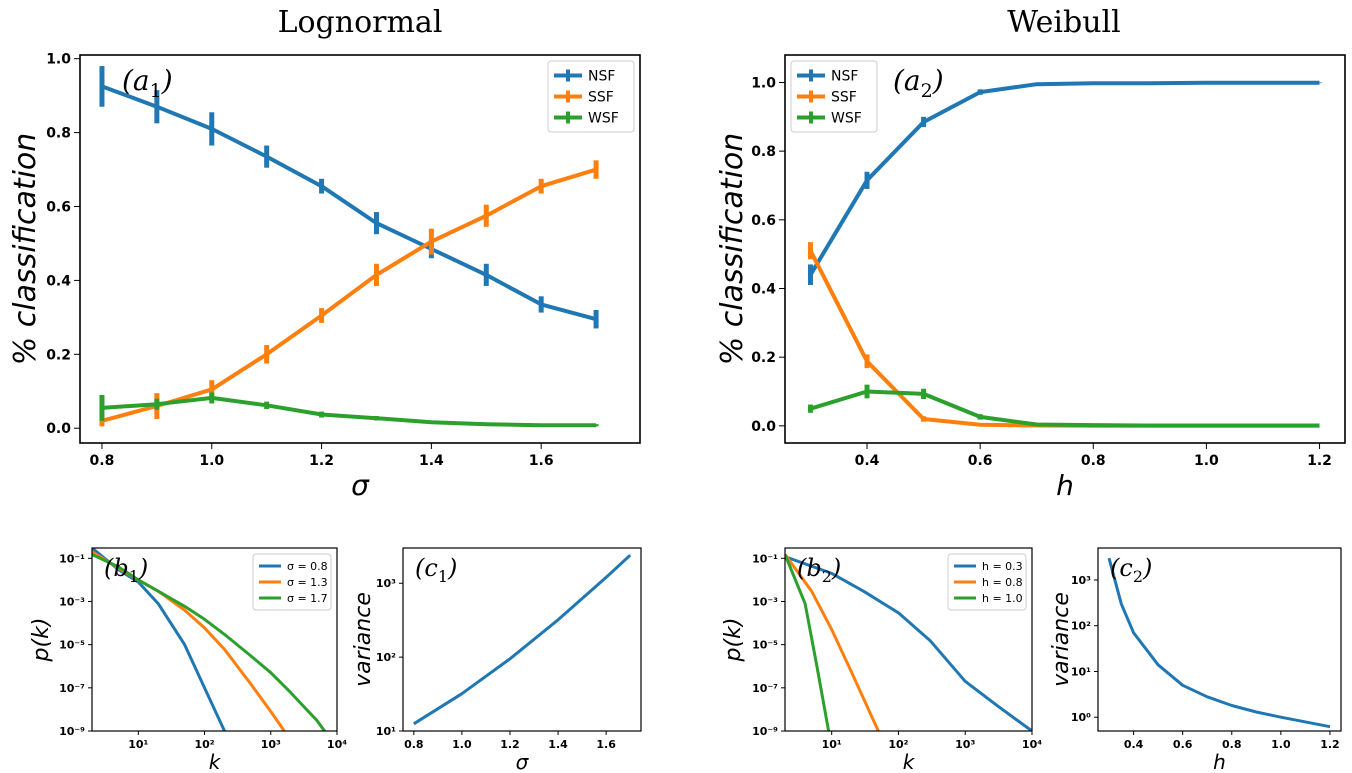  I want to click on x-tick-label: 0.6, so click(980, 461).